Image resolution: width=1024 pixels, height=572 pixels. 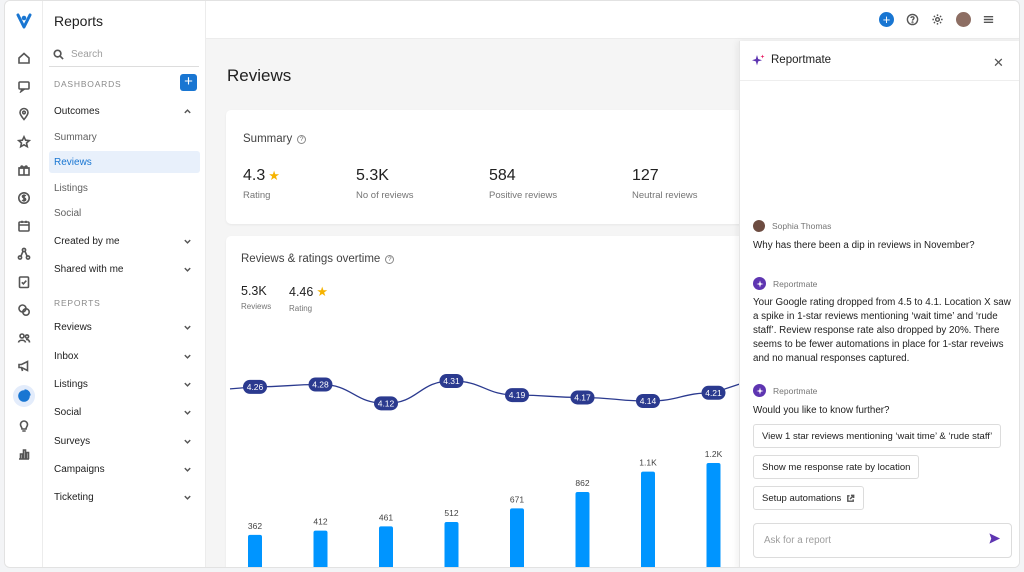 What do you see at coordinates (912, 19) in the screenshot?
I see `help-icon` at bounding box center [912, 19].